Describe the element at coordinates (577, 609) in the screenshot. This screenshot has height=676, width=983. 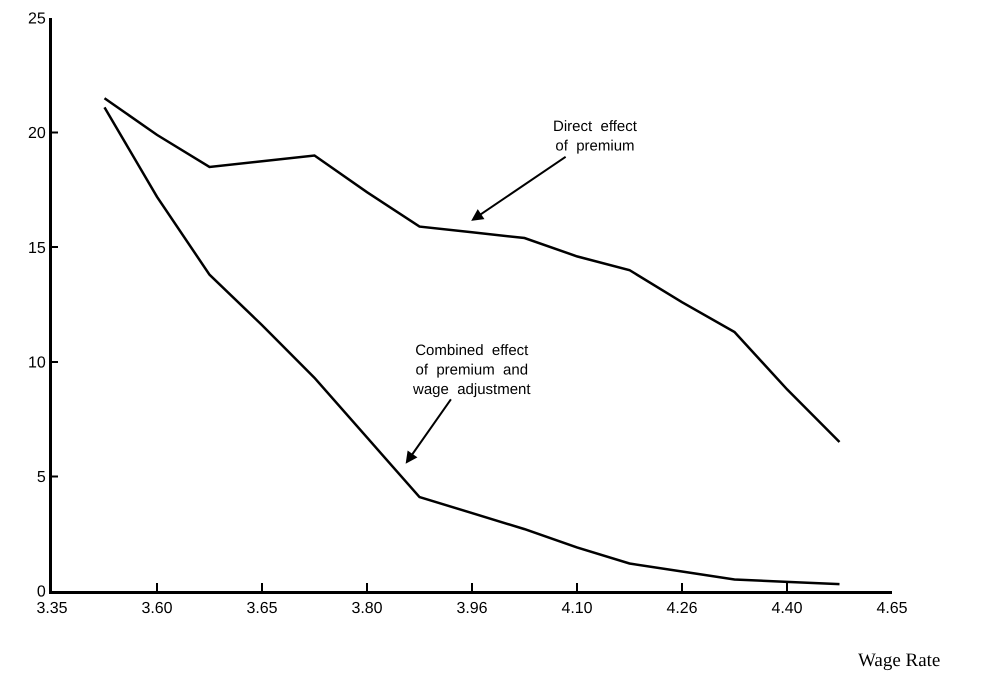
I see `x-tick-label: 4.10` at that location.